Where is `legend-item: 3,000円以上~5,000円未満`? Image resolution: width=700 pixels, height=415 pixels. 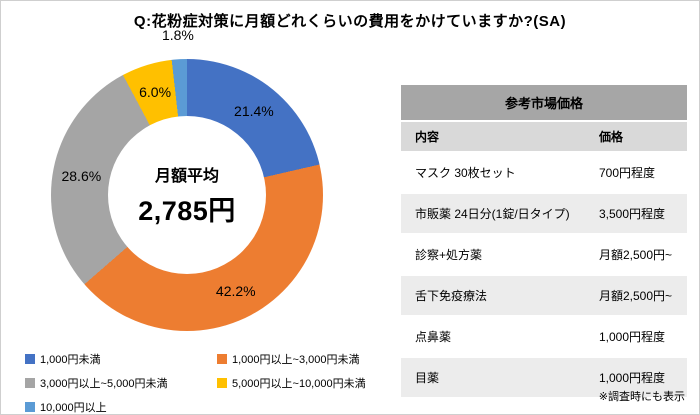 legend-item: 3,000円以上~5,000円未満 is located at coordinates (121, 383).